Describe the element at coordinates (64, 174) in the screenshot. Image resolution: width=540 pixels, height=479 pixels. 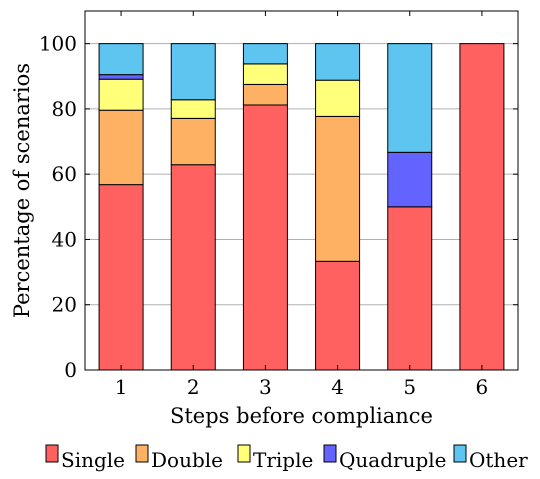
I see `y-tick-label: 60` at that location.